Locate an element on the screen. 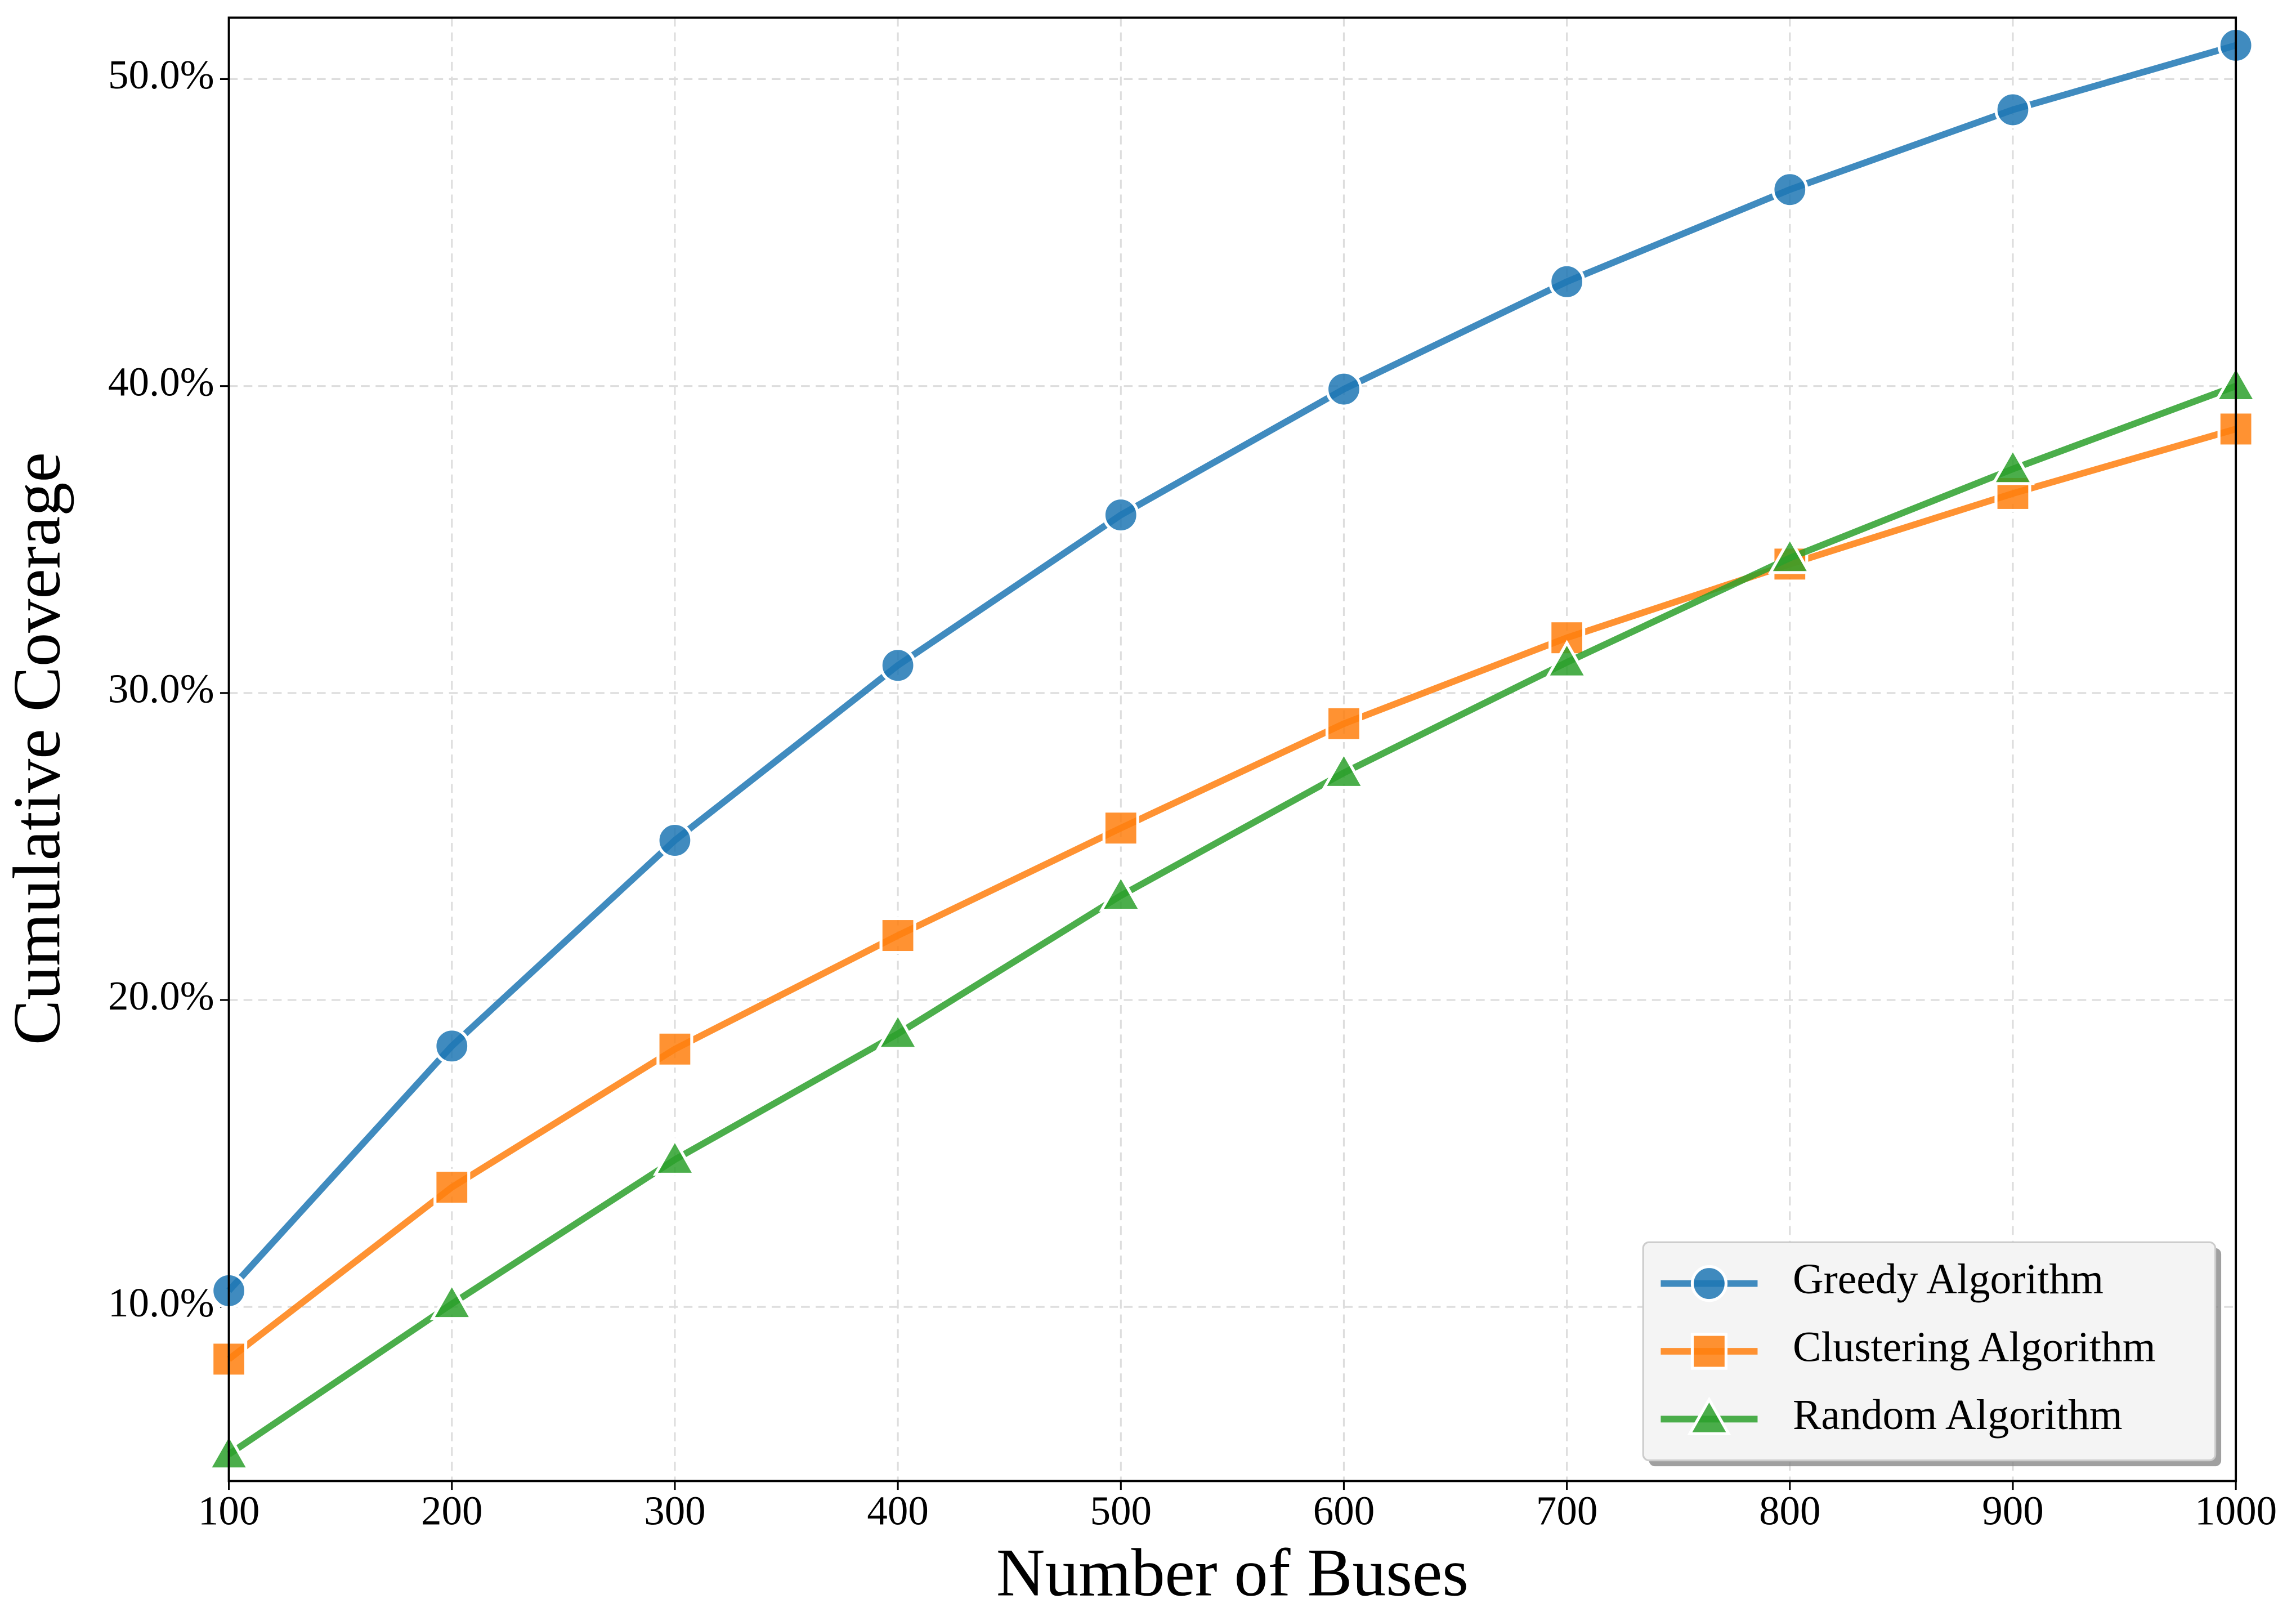  x-tick-label: 700 is located at coordinates (1566, 1510).